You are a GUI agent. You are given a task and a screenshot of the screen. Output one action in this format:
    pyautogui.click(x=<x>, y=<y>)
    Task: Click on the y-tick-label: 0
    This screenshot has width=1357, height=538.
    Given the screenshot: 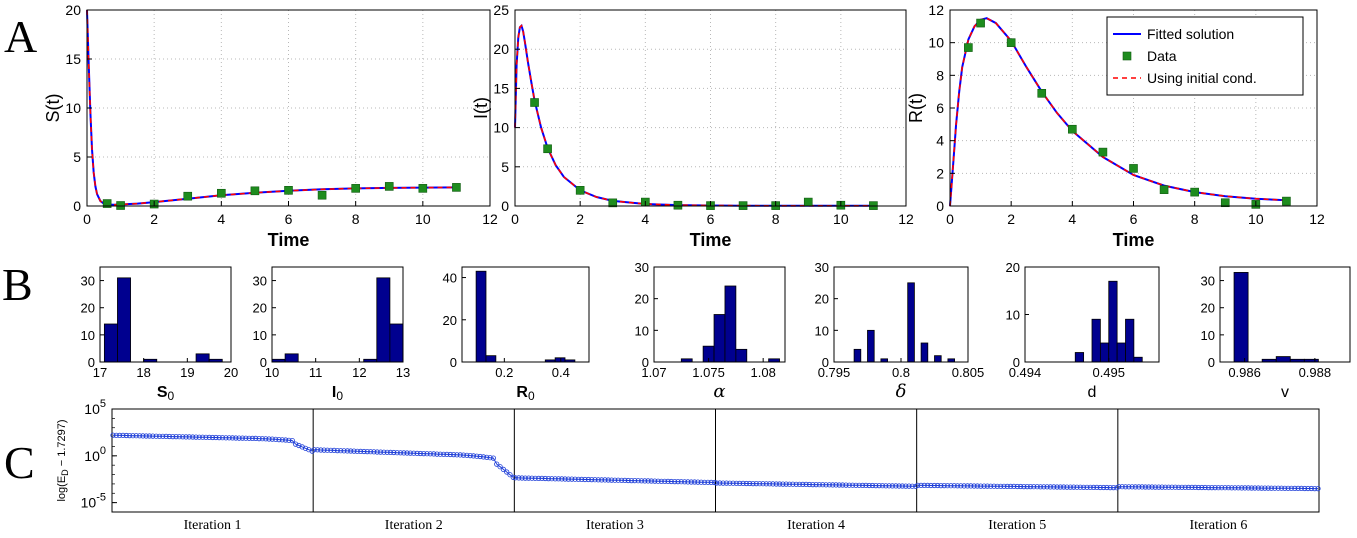 What is the action you would take?
    pyautogui.click(x=940, y=206)
    